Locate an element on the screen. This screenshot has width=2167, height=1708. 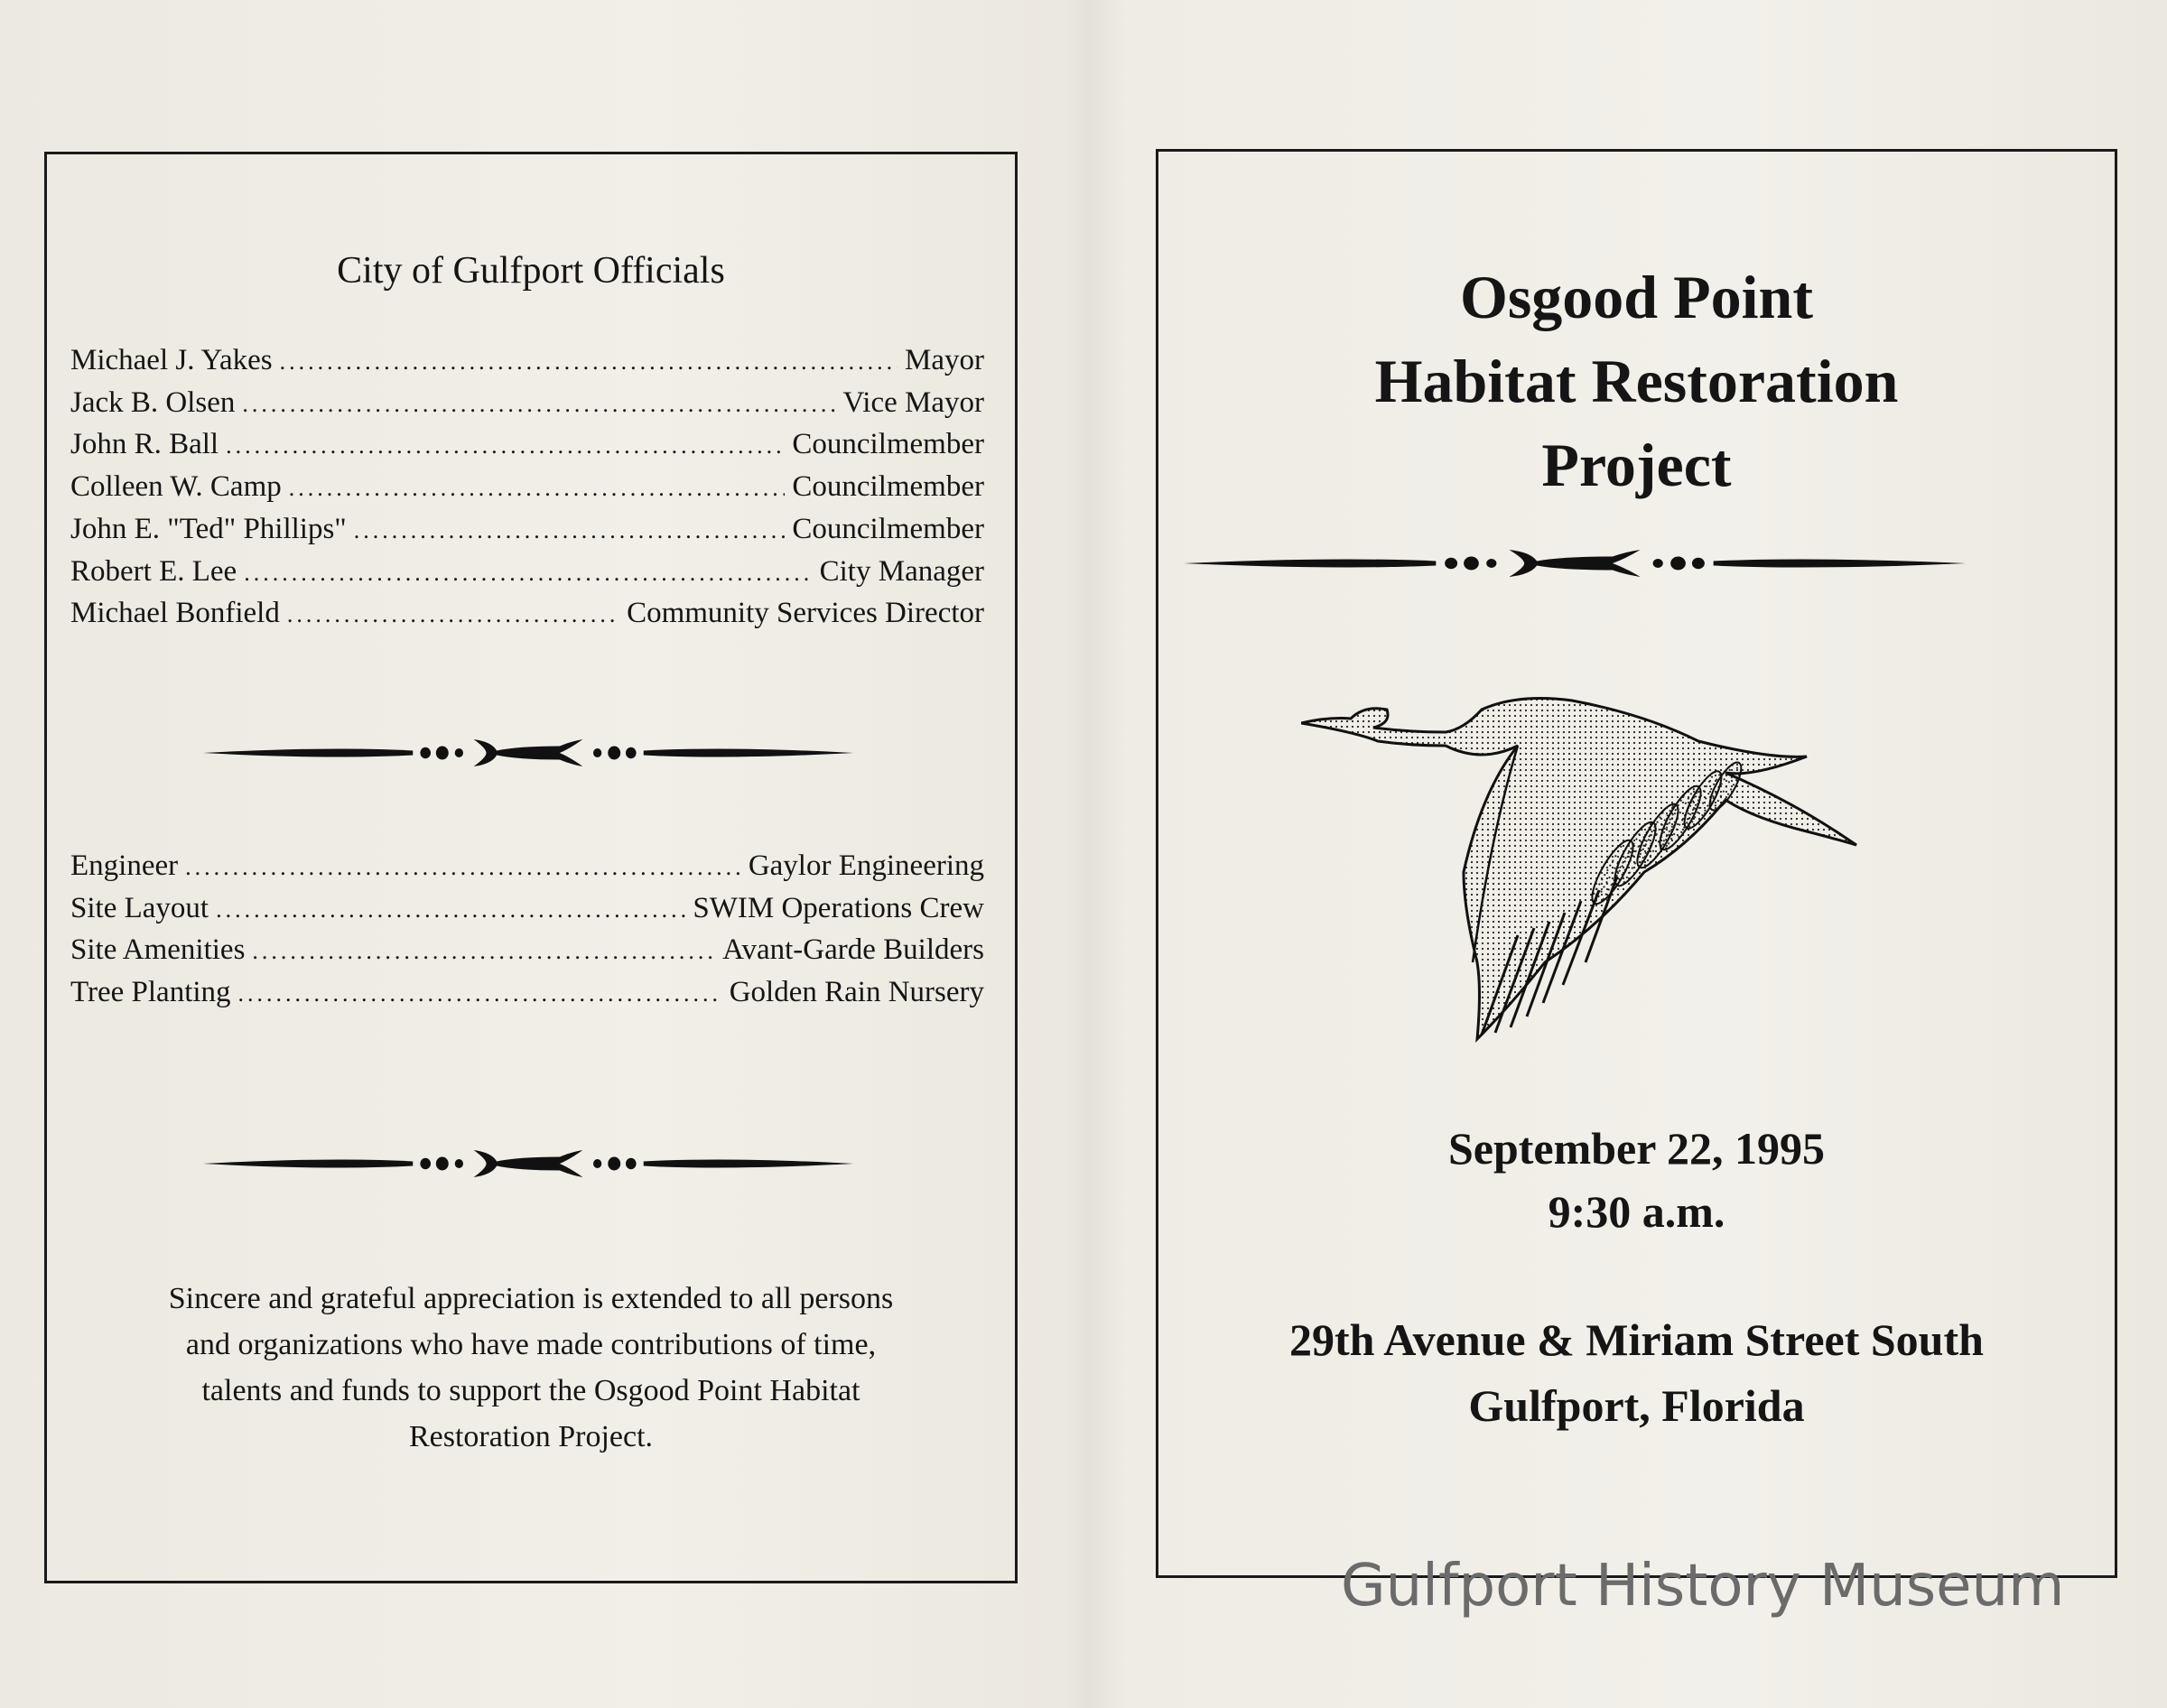
listing-role: Gaylor Engineering is located at coordinates (866, 865).